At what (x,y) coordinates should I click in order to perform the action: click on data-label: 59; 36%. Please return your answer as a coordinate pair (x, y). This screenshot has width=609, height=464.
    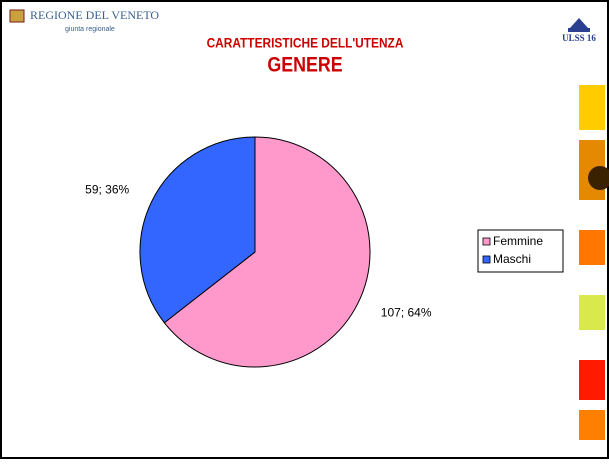
    Looking at the image, I should click on (107, 190).